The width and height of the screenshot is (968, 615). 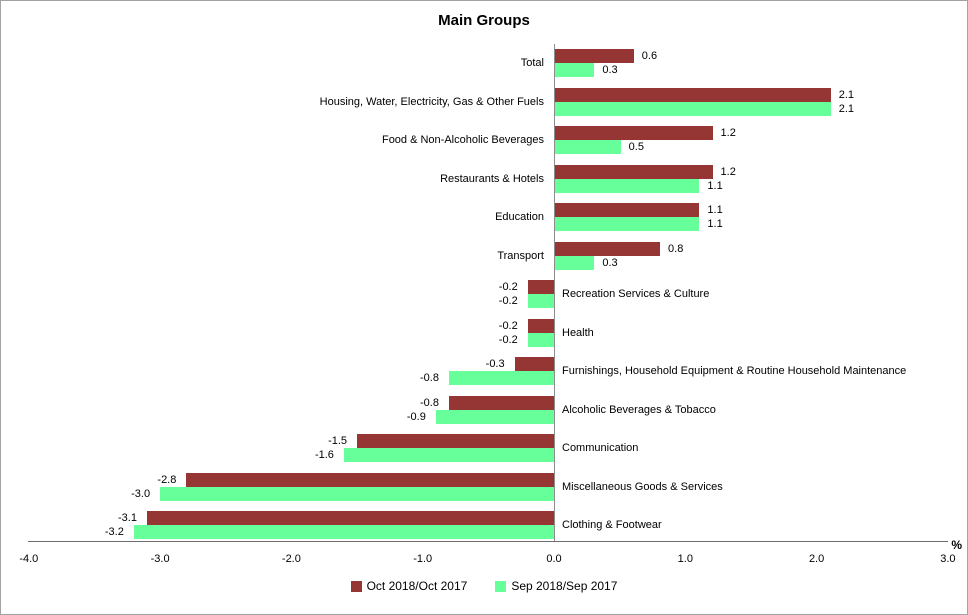 I want to click on x-tick-label: 1.0, so click(x=685, y=559).